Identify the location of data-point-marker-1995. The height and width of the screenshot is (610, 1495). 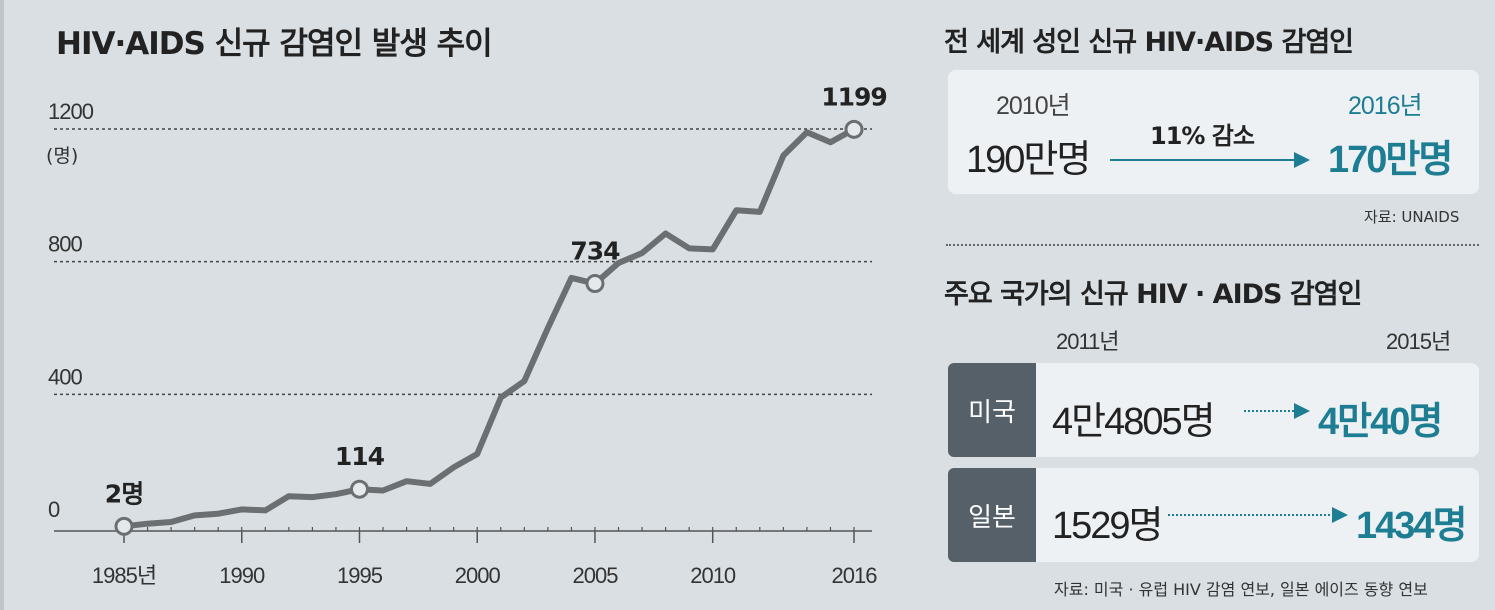
(359, 489).